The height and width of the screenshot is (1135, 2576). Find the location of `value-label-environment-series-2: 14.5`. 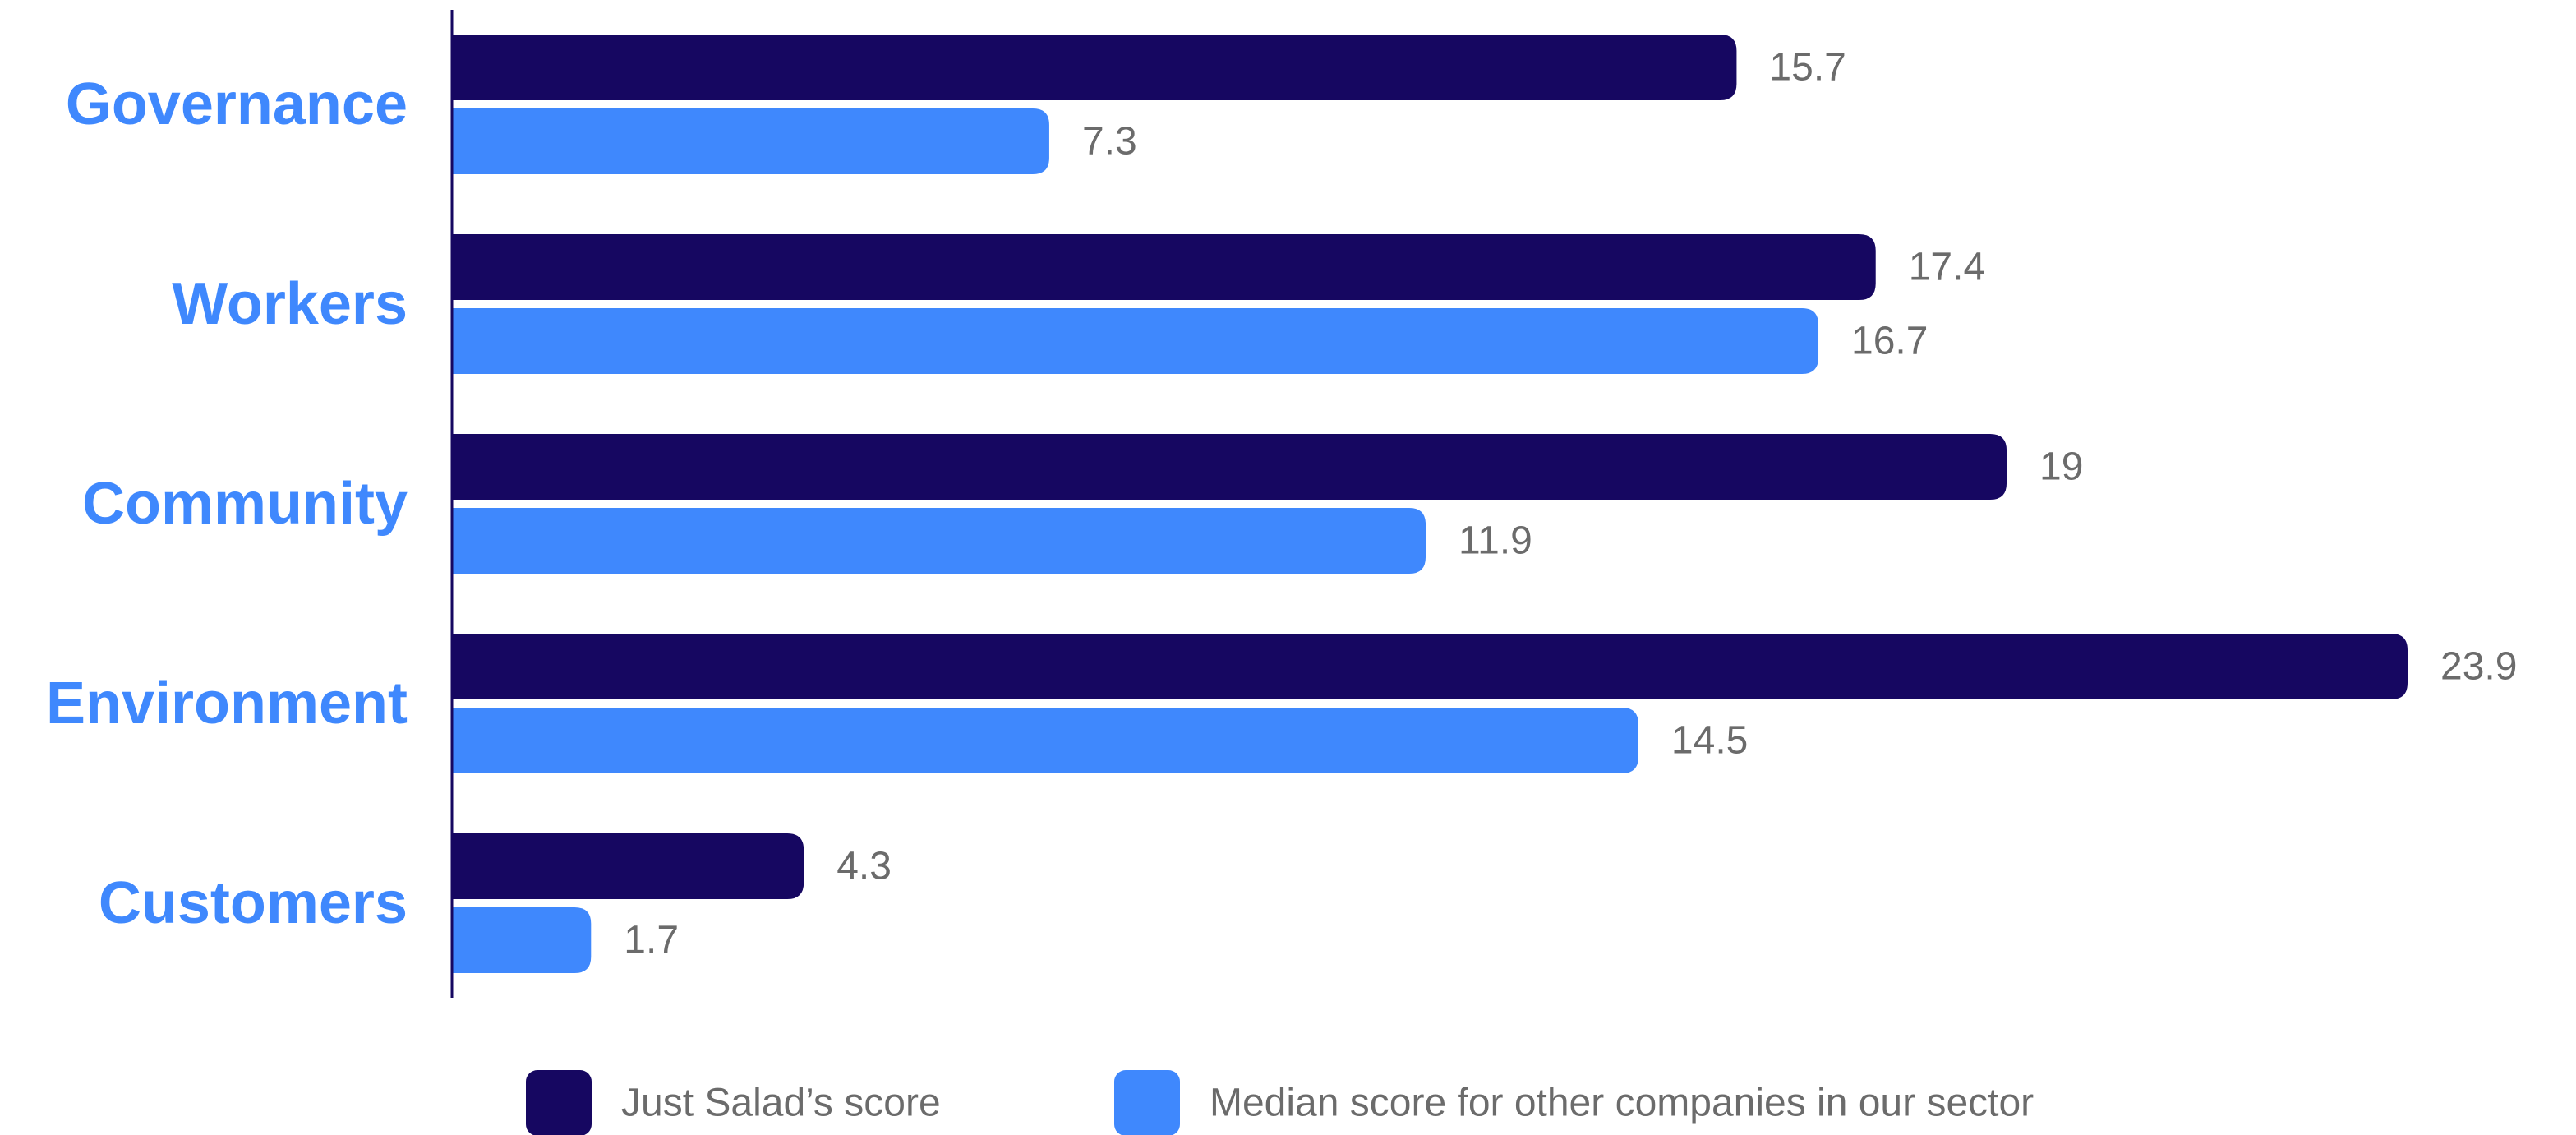

value-label-environment-series-2: 14.5 is located at coordinates (1709, 741).